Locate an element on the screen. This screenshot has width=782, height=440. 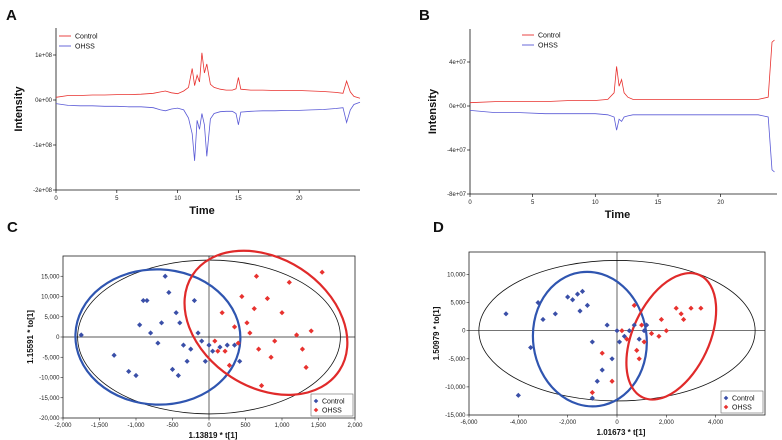
y-axis-title: 1.50979 * to[1] is located at coordinates (436, 333).